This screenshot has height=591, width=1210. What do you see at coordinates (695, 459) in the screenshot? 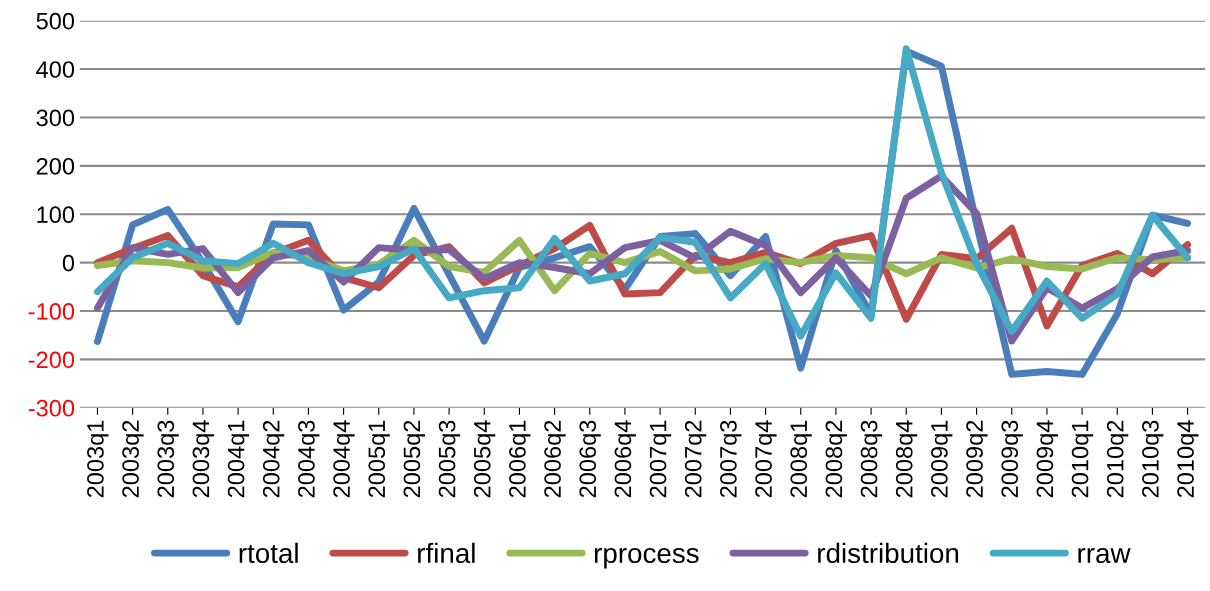
I see `x-tick-label: 2007q2` at bounding box center [695, 459].